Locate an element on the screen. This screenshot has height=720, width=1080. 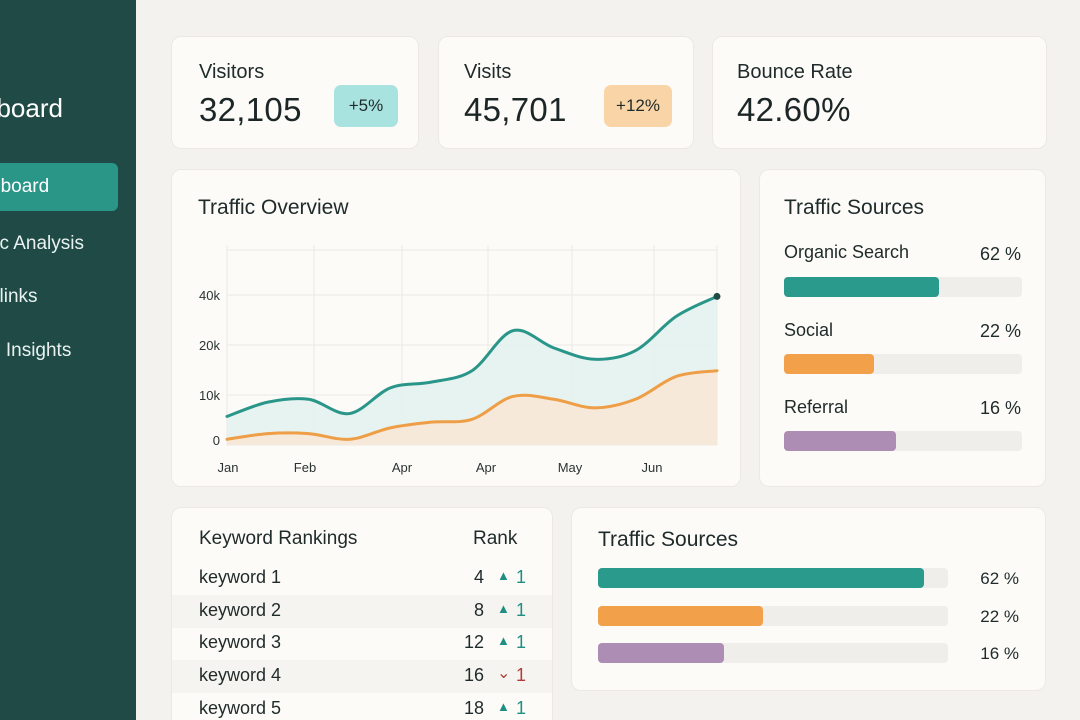
sidebar-item-traffic-analysis: fic Analysis is located at coordinates (59, 244).